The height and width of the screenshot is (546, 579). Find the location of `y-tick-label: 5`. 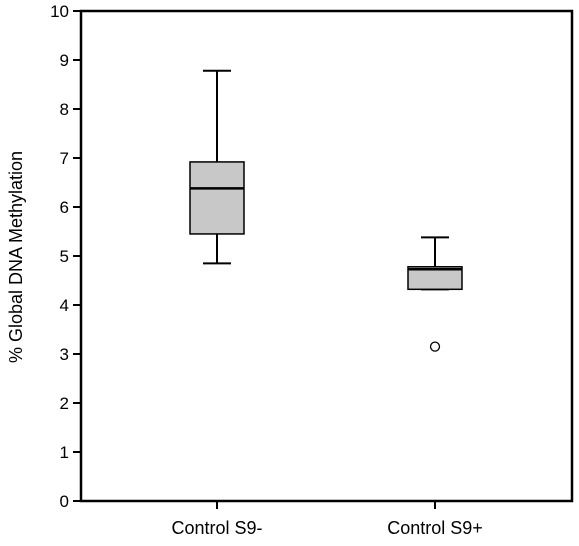

y-tick-label: 5 is located at coordinates (64, 256).